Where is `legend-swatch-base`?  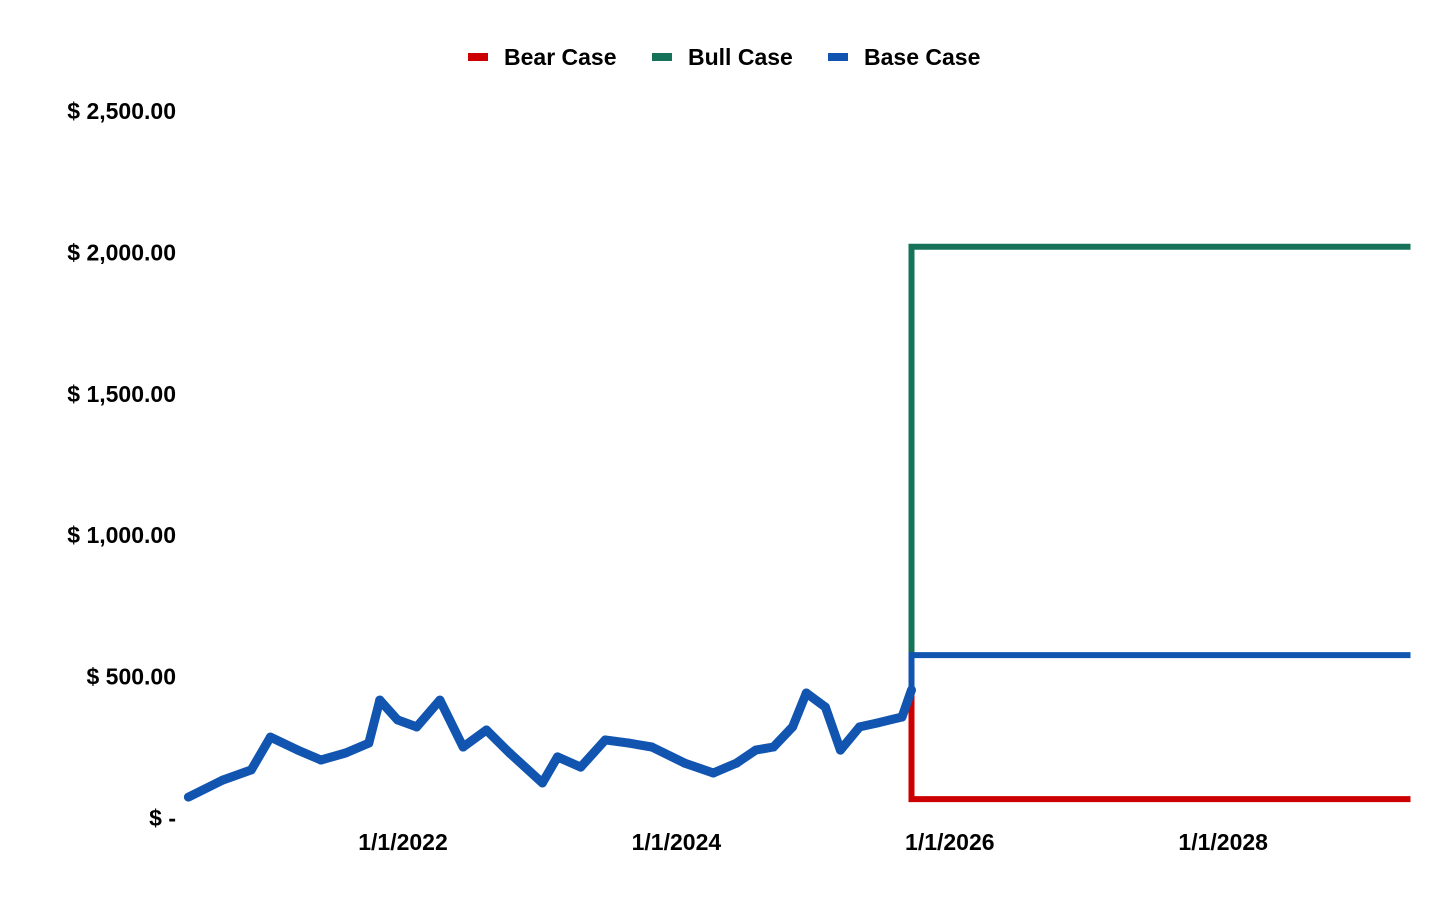 legend-swatch-base is located at coordinates (838, 57).